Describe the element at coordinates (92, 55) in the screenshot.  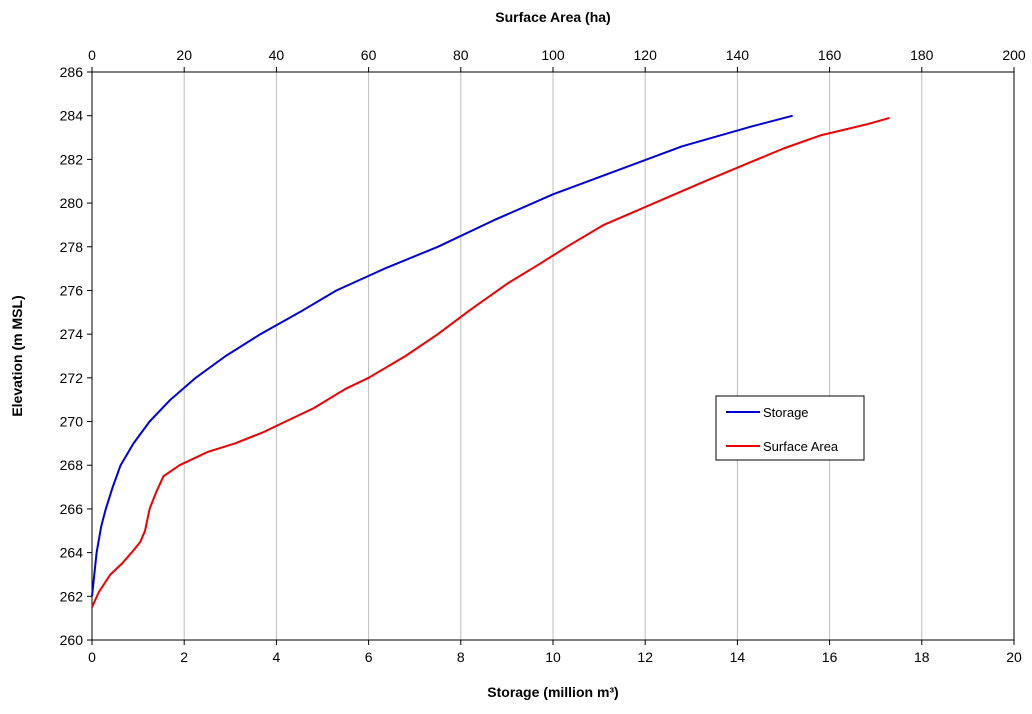
I see `top-tick-label-0: 0` at that location.